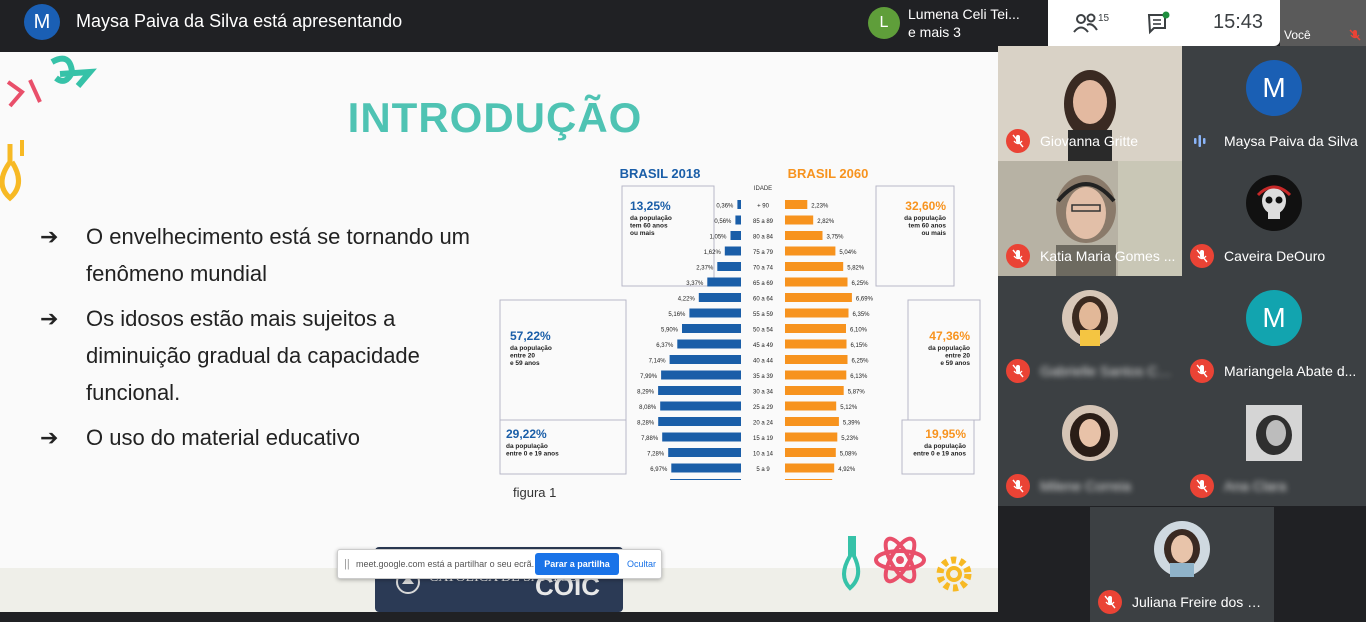 The height and width of the screenshot is (622, 1366). I want to click on annotation-2060-0to19-text: da população, so click(945, 446).